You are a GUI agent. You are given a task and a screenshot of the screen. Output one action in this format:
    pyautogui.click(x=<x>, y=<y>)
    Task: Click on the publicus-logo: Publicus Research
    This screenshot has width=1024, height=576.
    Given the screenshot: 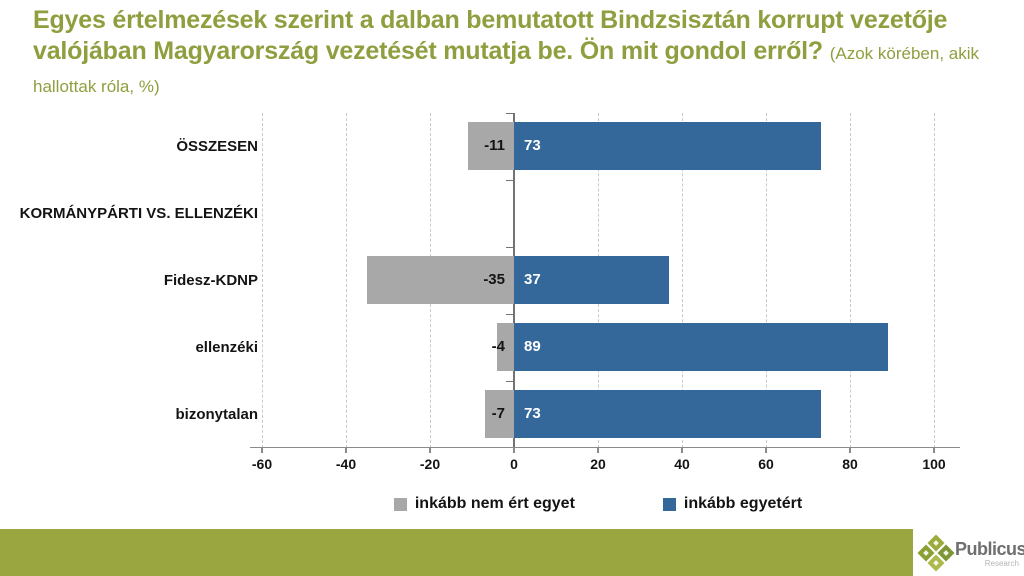 What is the action you would take?
    pyautogui.click(x=968, y=552)
    